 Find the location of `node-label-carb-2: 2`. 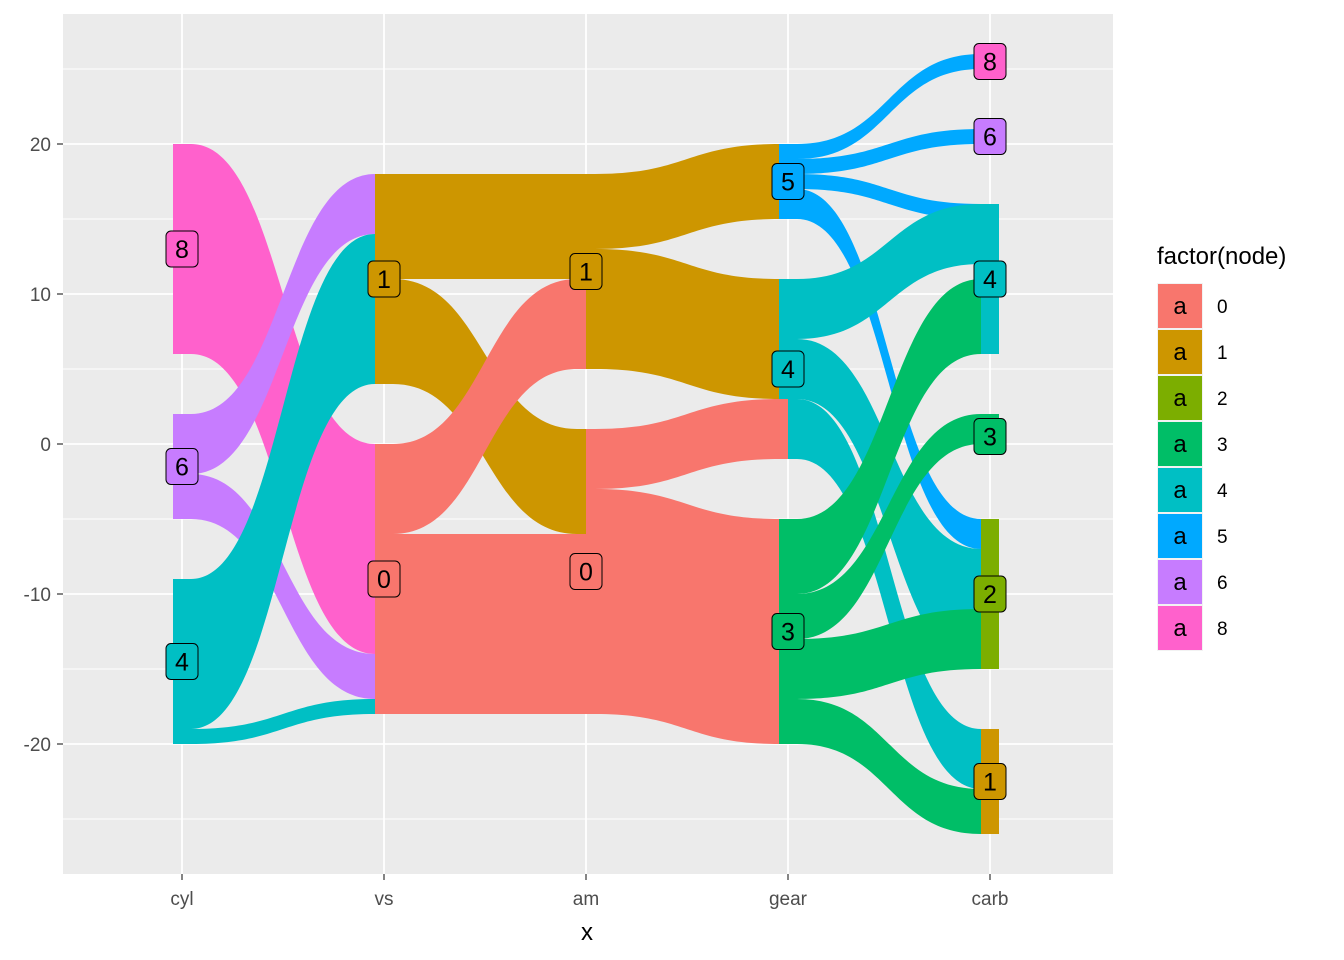

node-label-carb-2: 2 is located at coordinates (990, 594).